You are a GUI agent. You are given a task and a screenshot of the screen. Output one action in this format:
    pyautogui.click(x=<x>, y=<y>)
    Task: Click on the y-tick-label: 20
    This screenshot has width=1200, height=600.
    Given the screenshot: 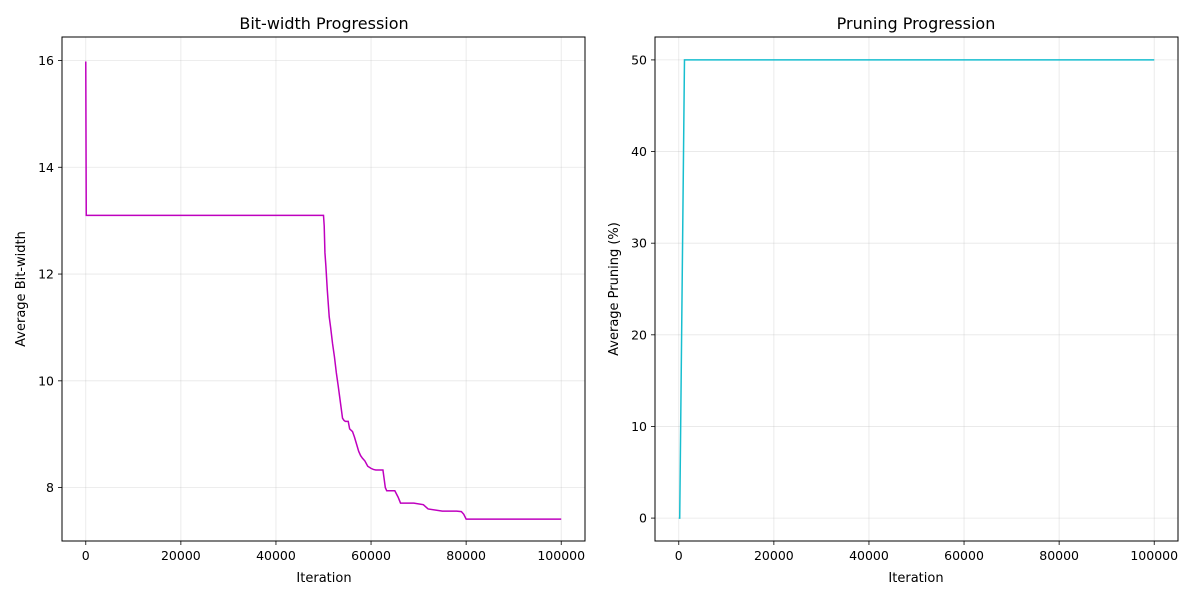 What is the action you would take?
    pyautogui.click(x=639, y=334)
    